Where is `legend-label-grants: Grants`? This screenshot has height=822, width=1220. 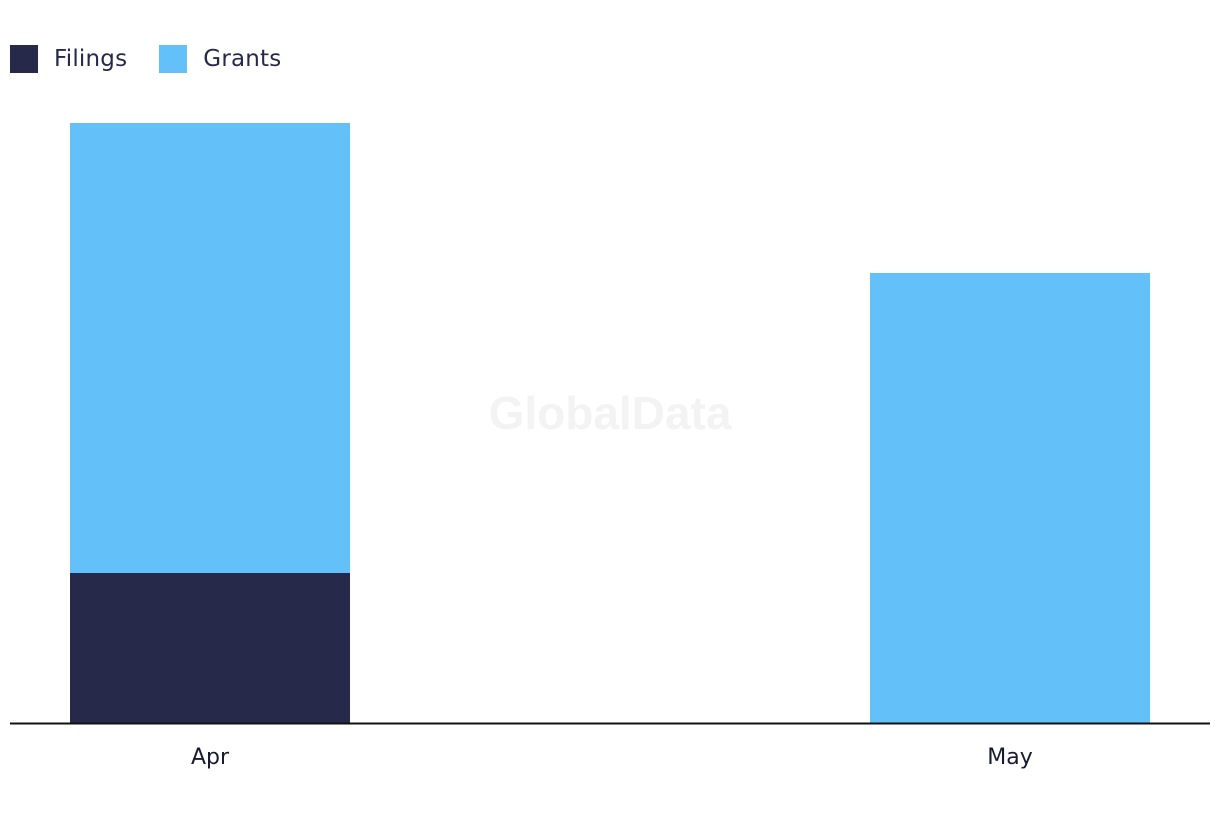 legend-label-grants: Grants is located at coordinates (242, 59).